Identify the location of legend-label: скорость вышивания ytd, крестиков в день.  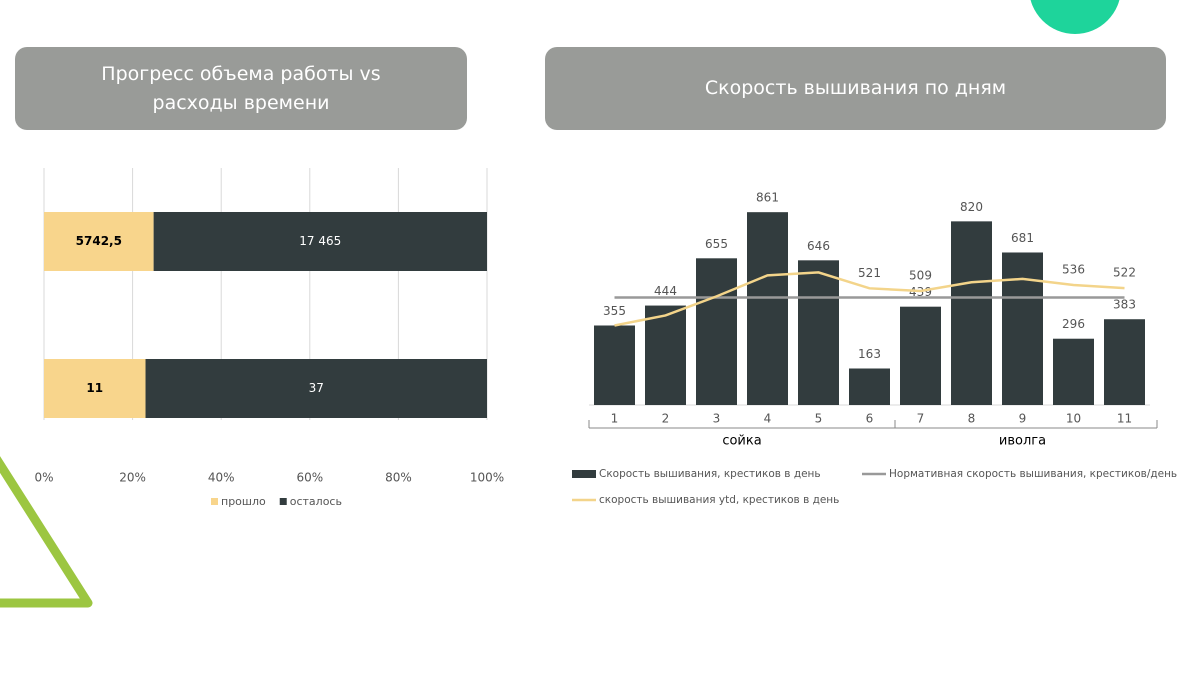
(719, 500).